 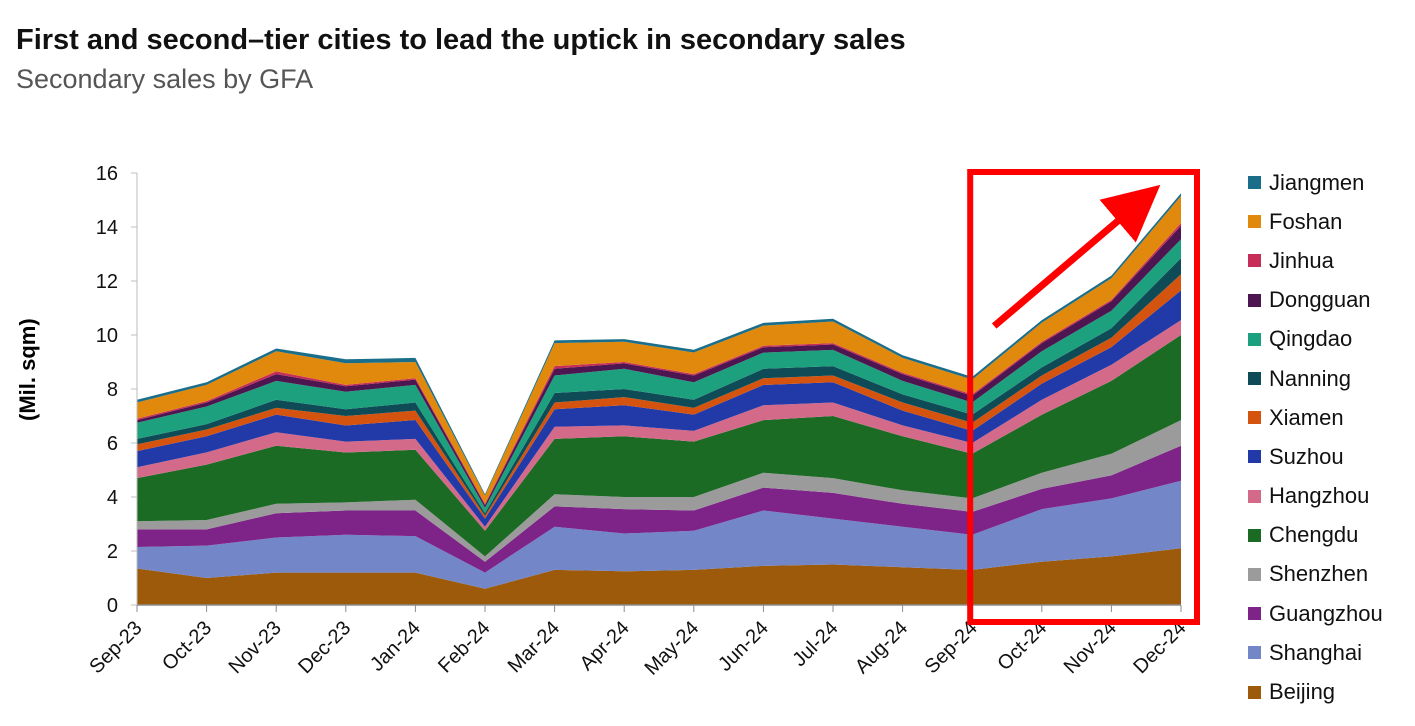 I want to click on legend-item-jinhua: Jinhua, so click(x=1315, y=260).